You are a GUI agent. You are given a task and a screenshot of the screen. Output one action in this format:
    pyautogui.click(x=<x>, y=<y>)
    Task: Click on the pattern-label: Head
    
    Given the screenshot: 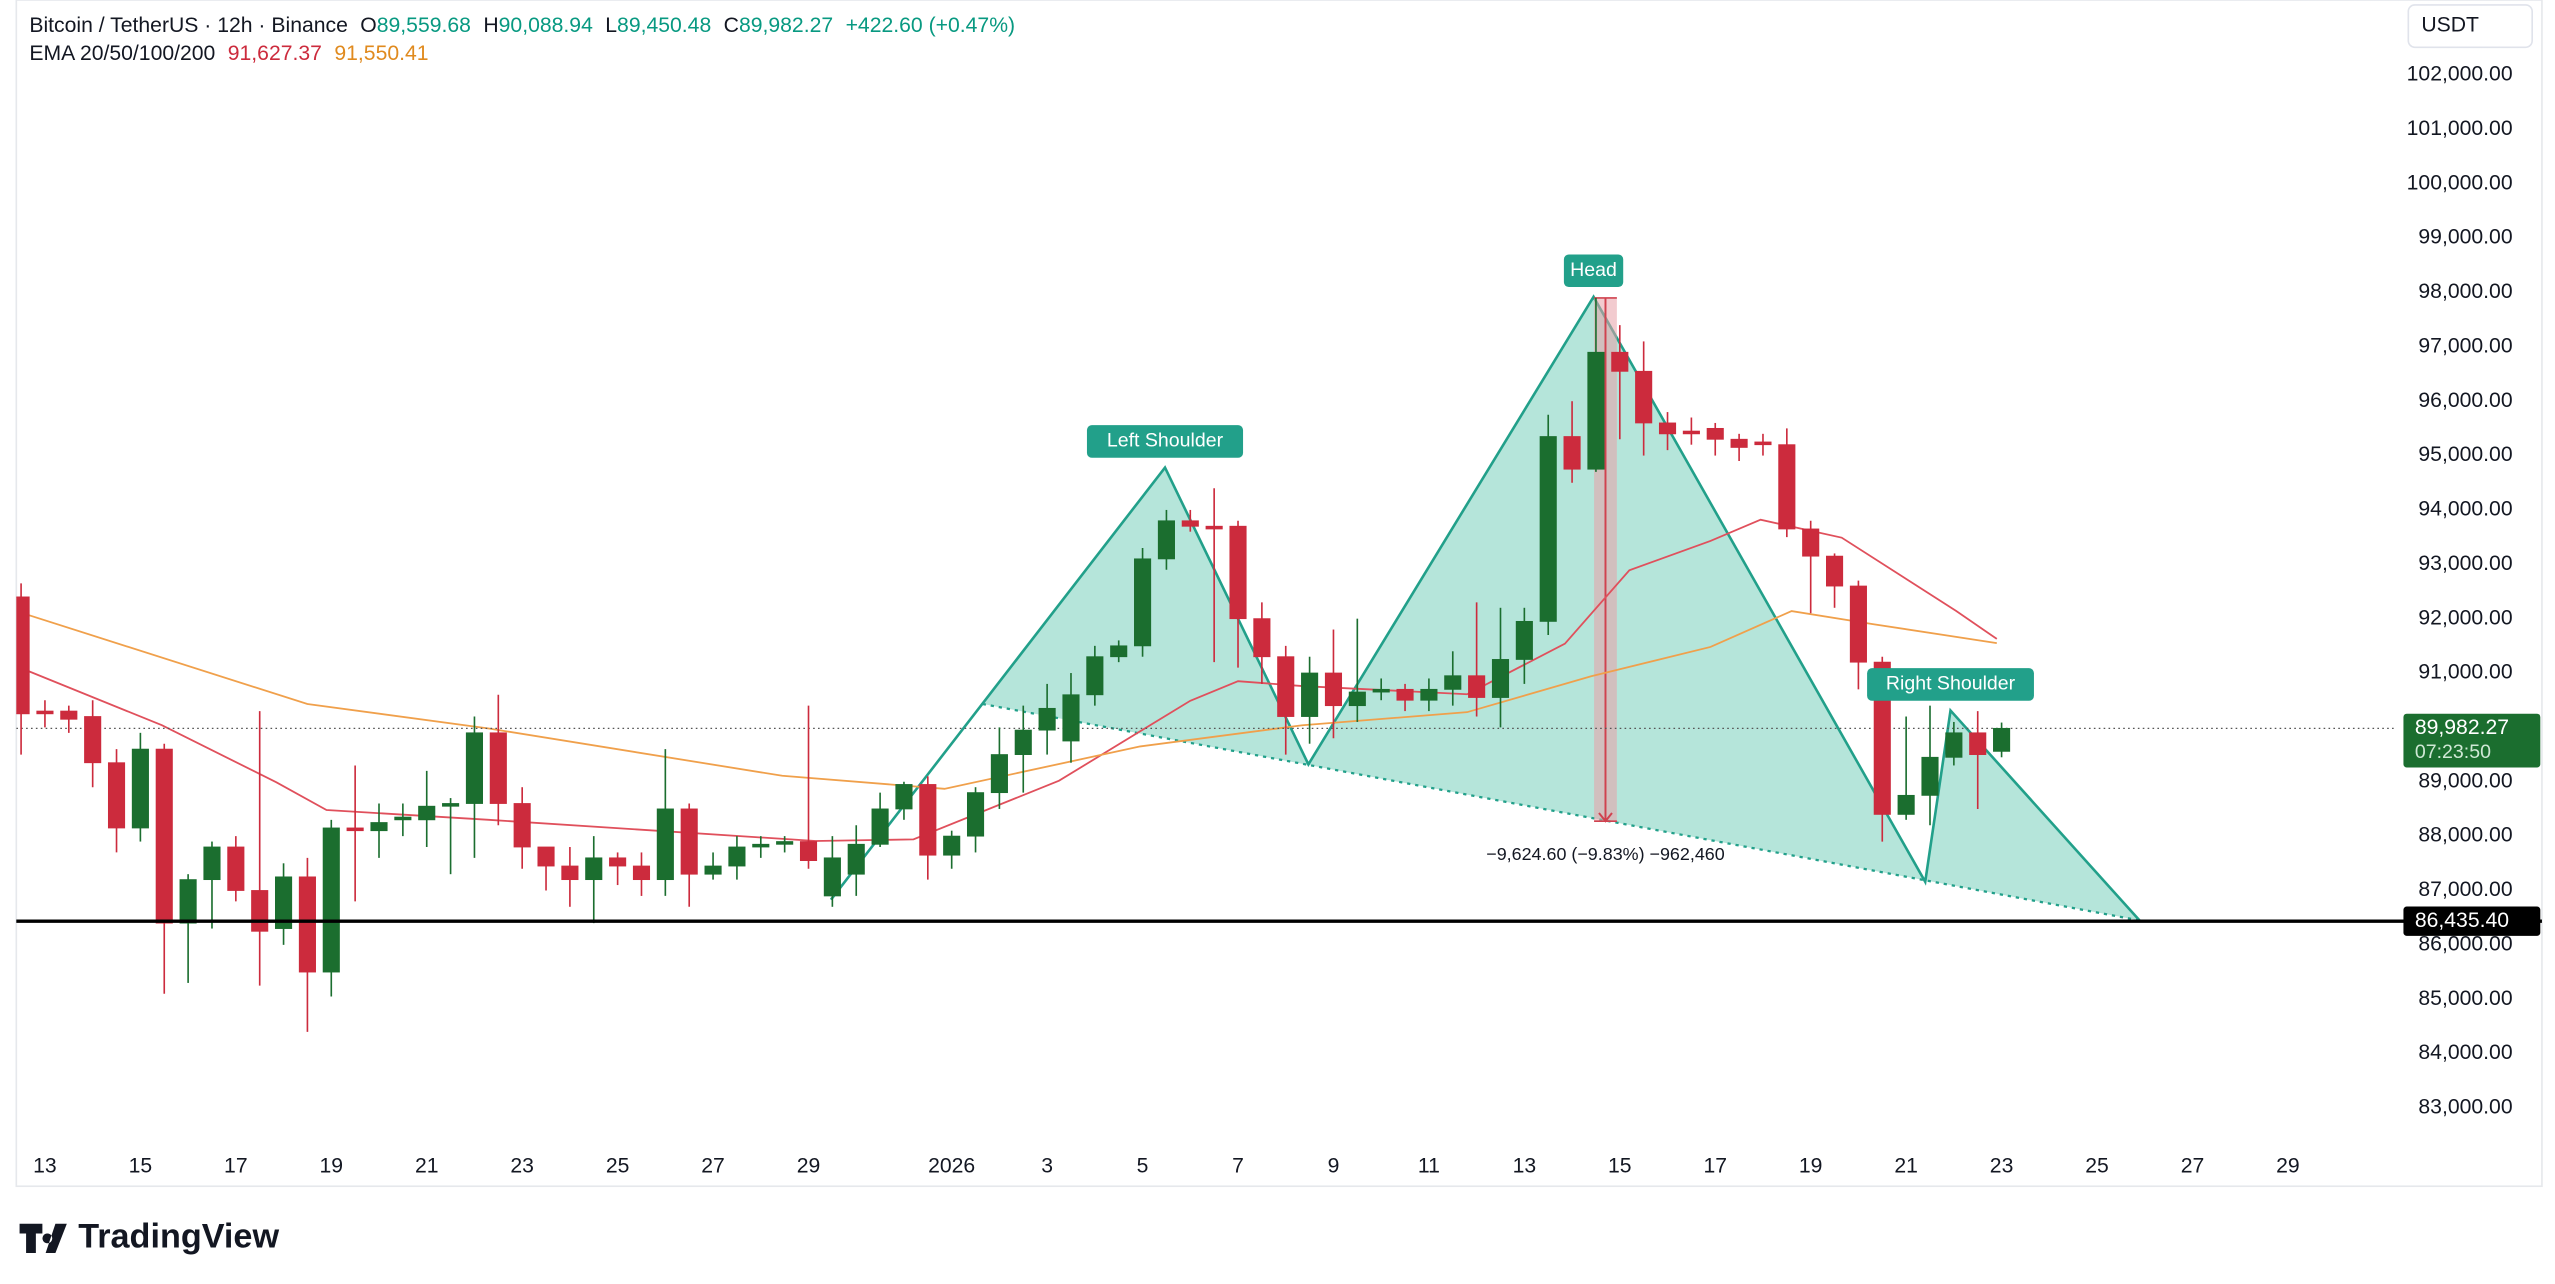 What is the action you would take?
    pyautogui.click(x=1593, y=270)
    